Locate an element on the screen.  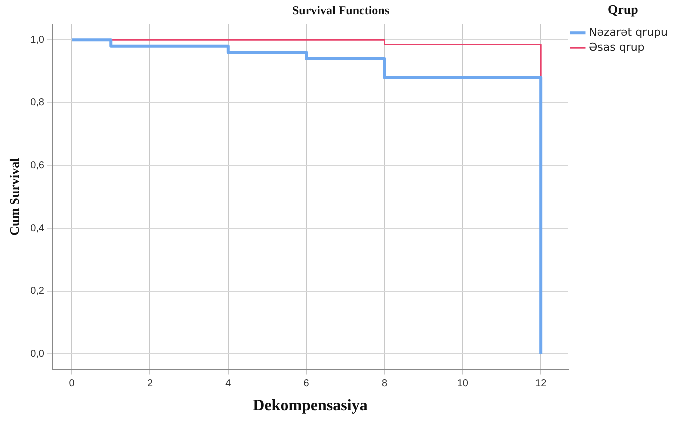
y-tick-label: 0,2 is located at coordinates (37, 292).